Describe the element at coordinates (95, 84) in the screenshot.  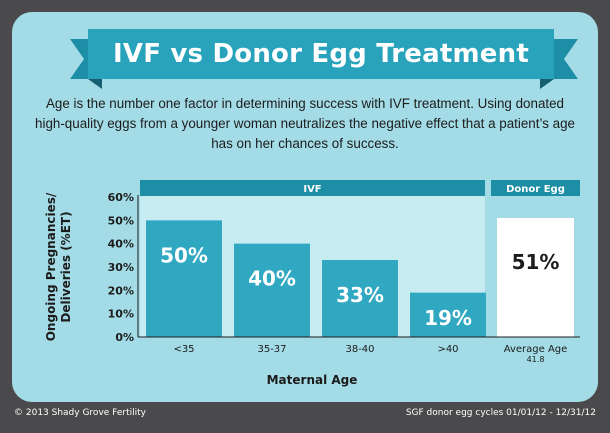
I see `ribbon-fold-left` at that location.